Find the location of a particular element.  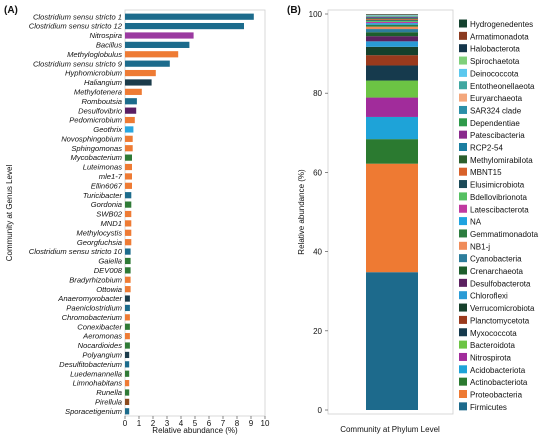

legend-label: MBNT15 is located at coordinates (486, 172).